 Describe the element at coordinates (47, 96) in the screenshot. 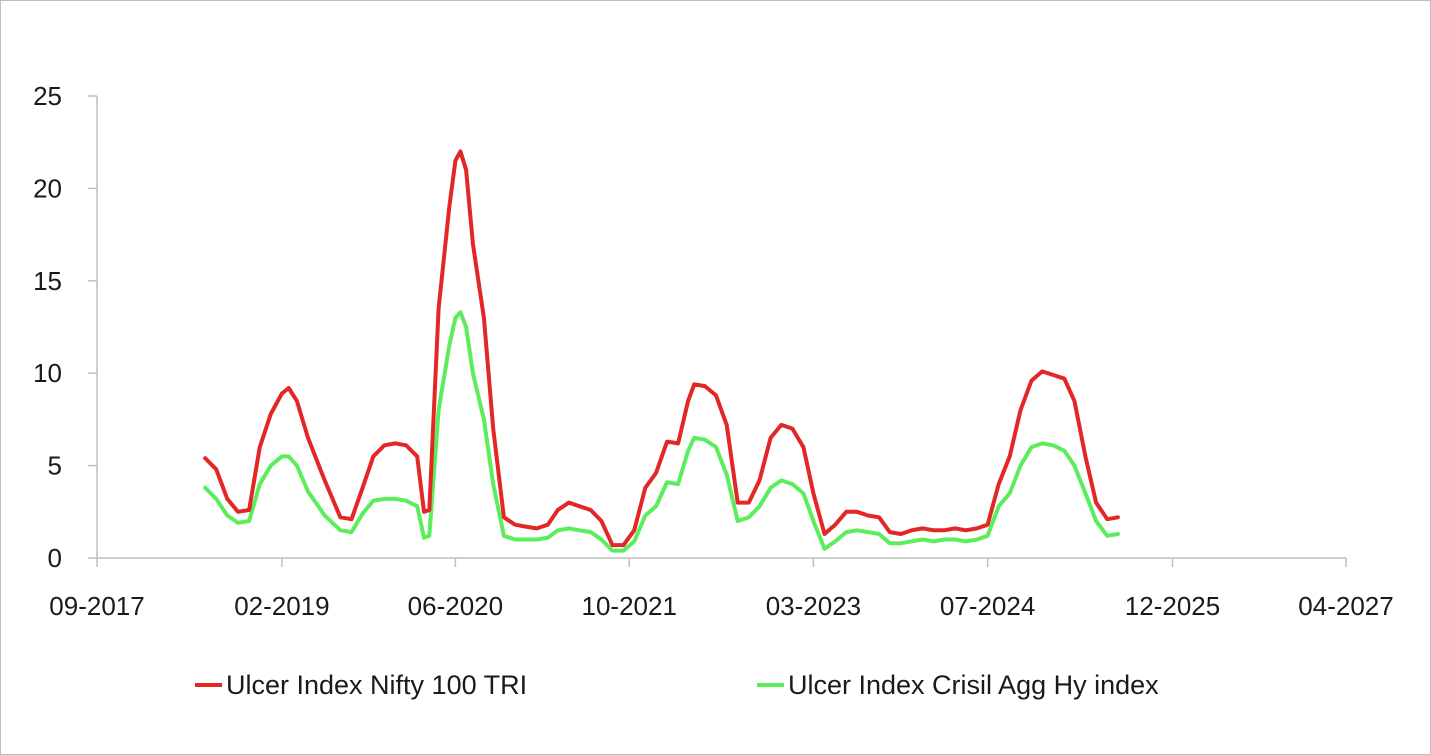

I see `y-tick-label: 25` at that location.